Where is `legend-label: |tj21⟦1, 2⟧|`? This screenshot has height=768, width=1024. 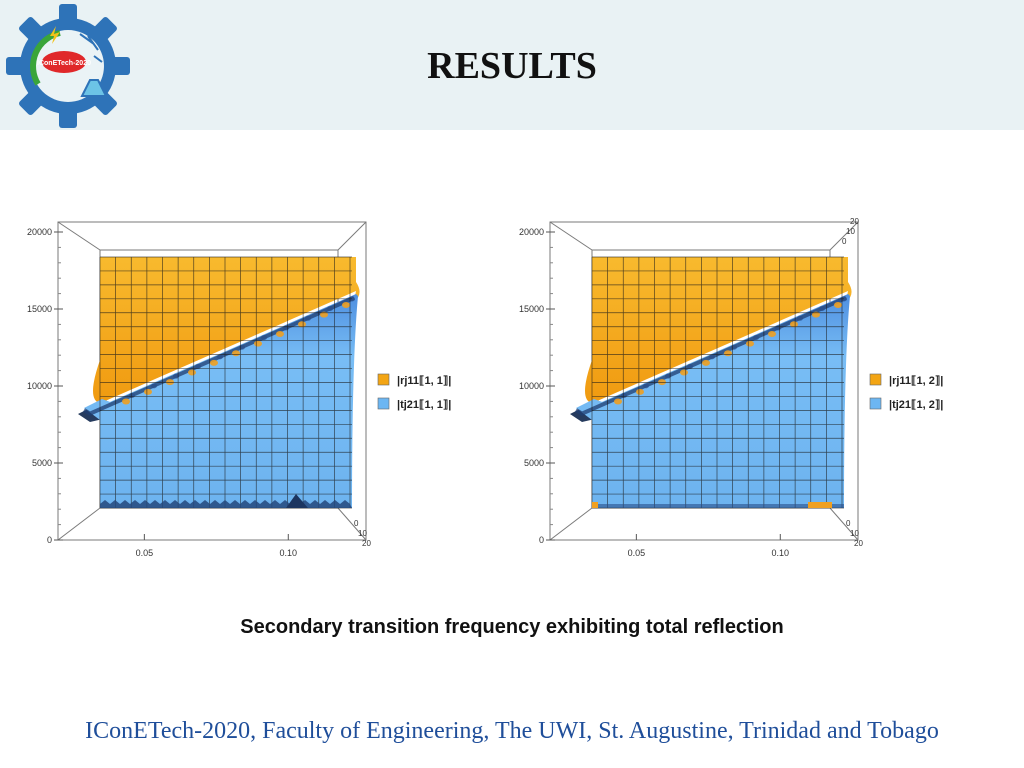
legend-label: |tj21⟦1, 2⟧| is located at coordinates (916, 405).